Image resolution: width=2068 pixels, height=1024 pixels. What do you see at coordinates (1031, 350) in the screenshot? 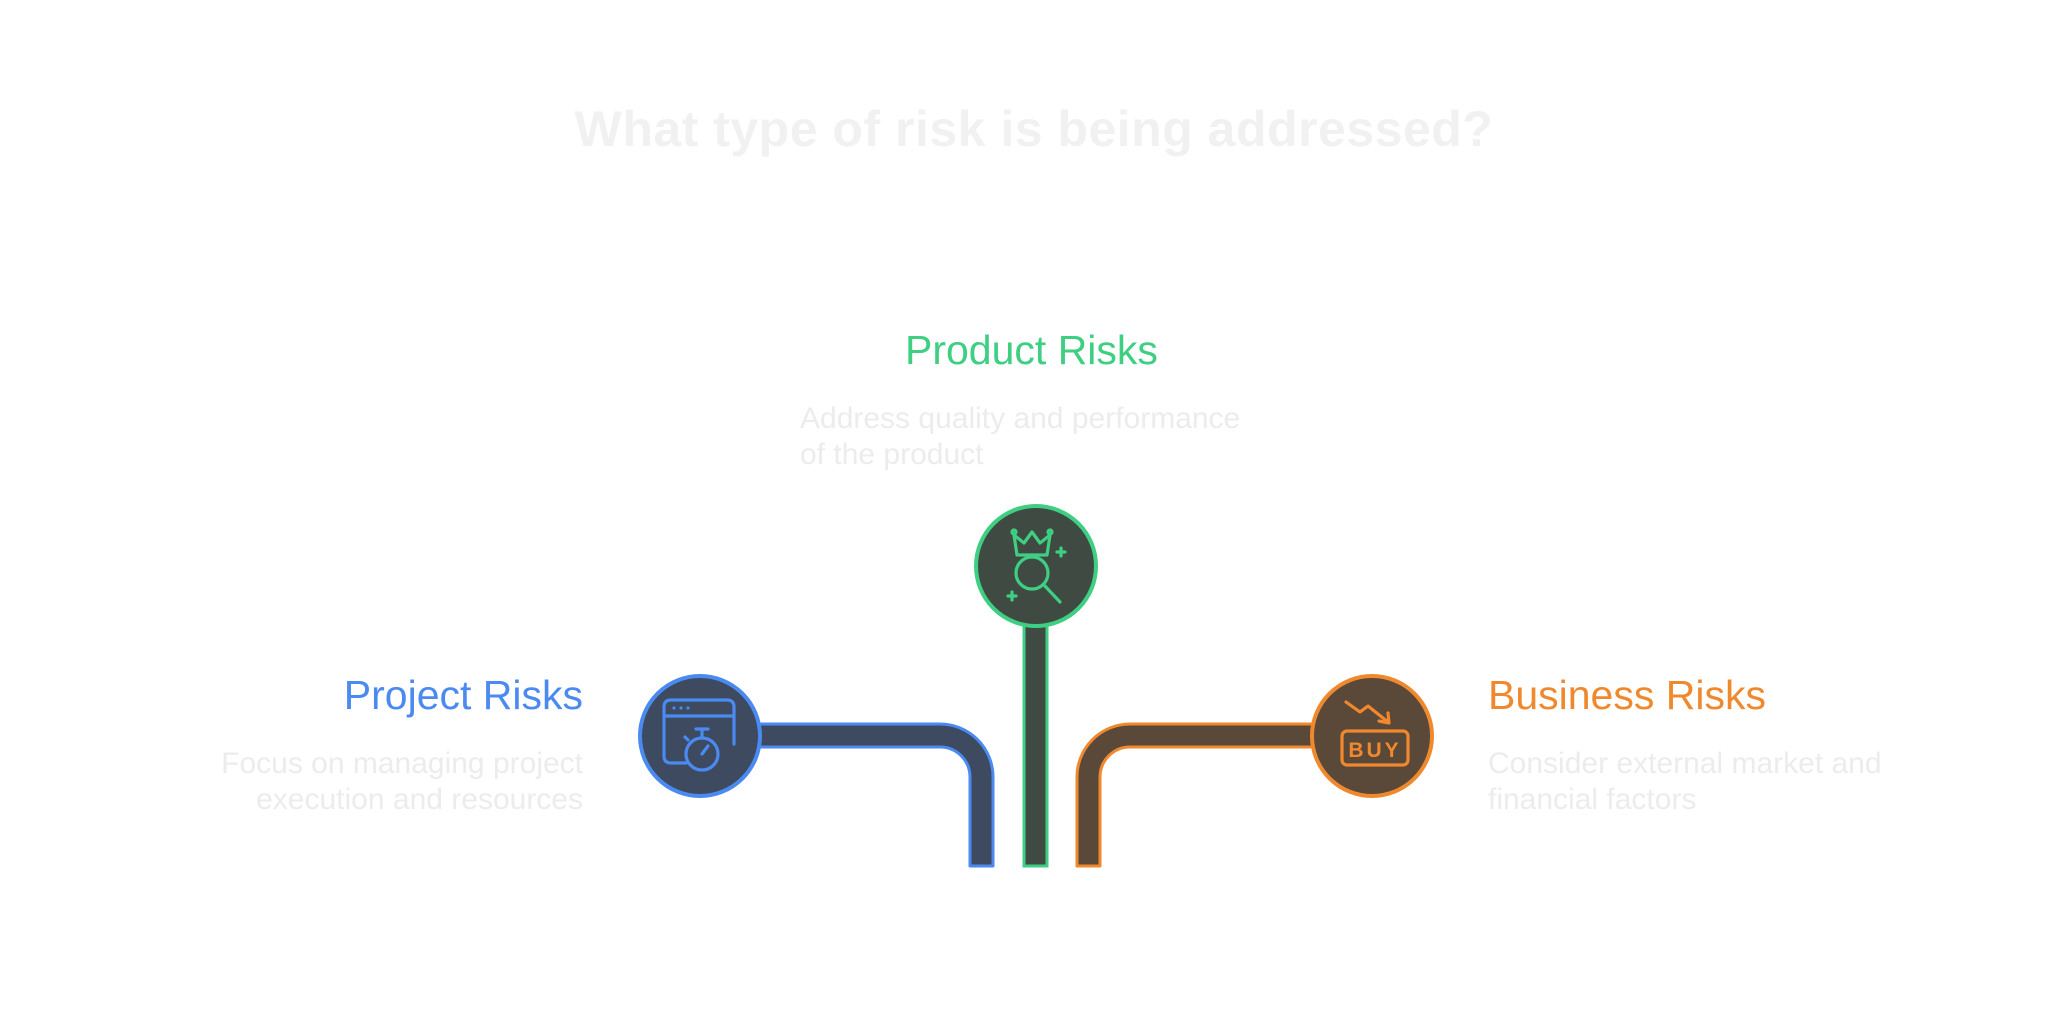
I see `product-risks-title: Product Risks` at bounding box center [1031, 350].